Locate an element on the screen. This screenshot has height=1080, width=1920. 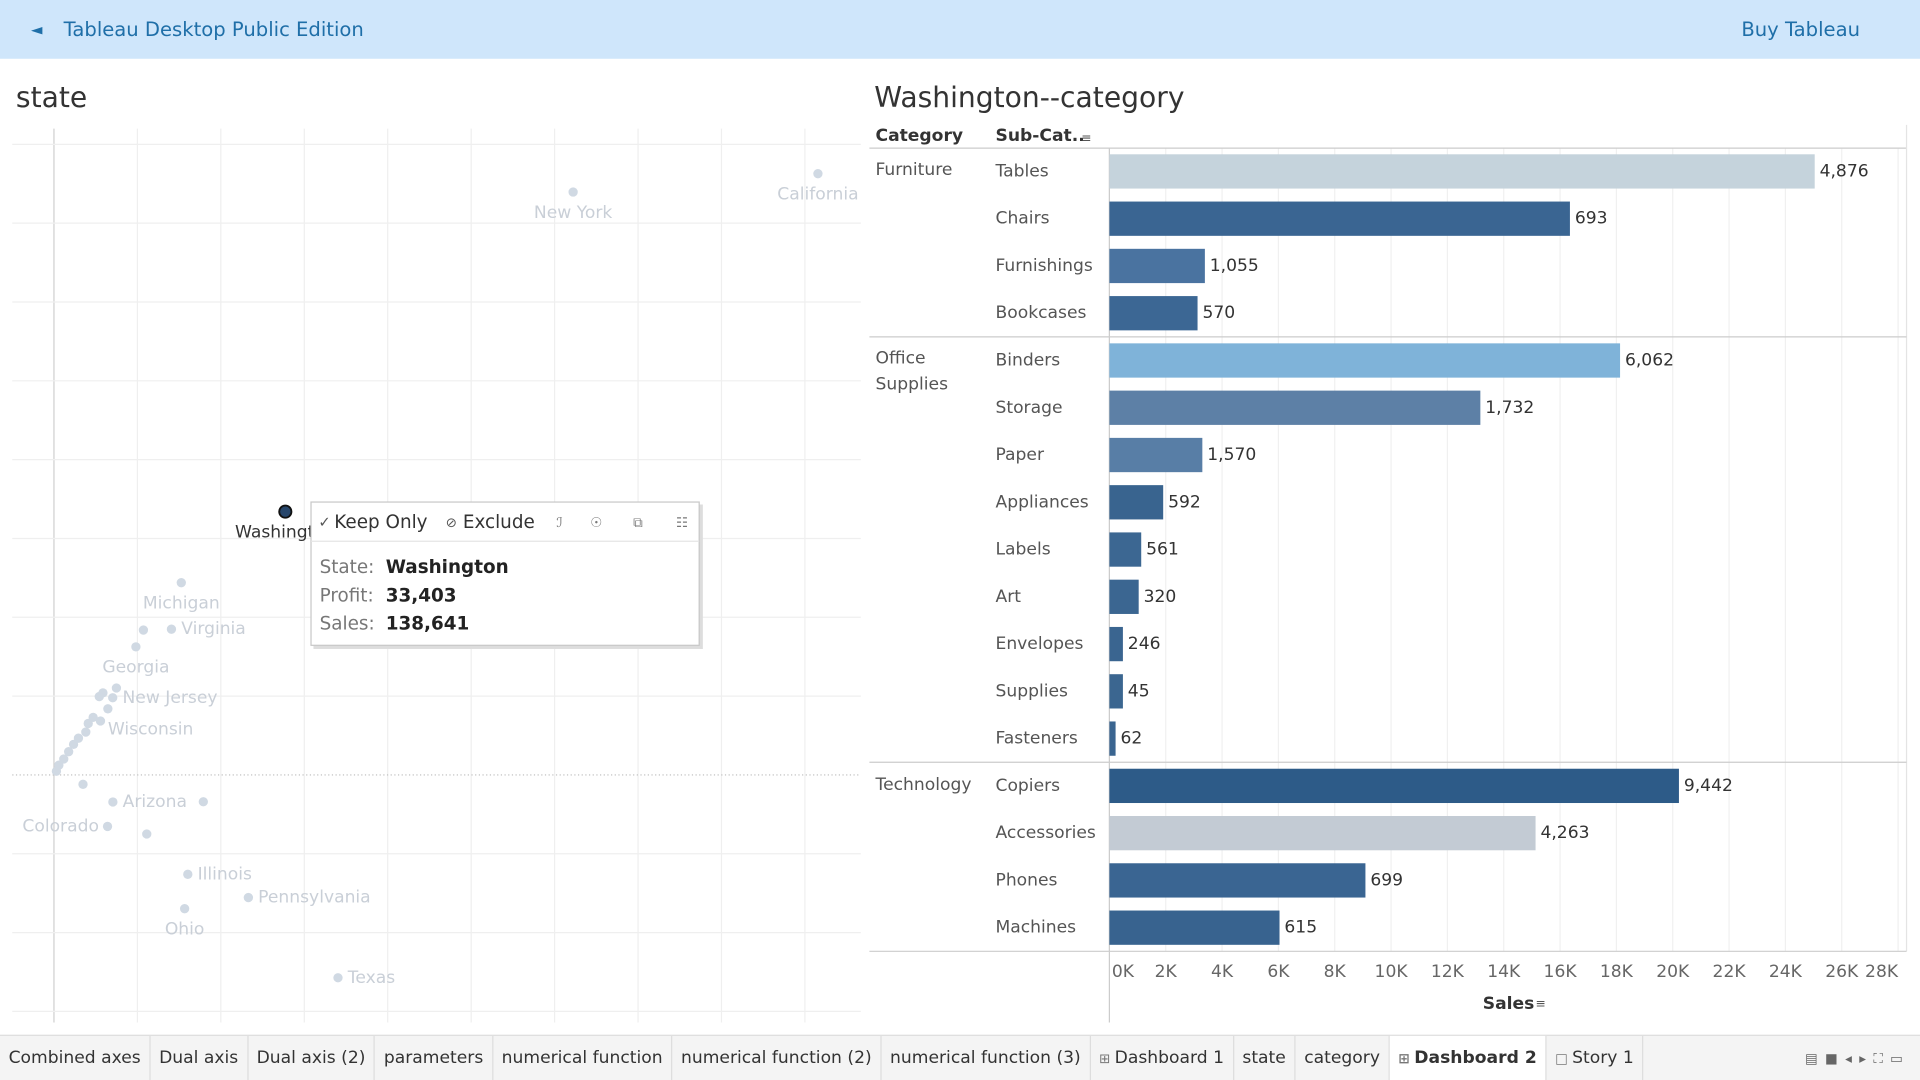
tab-label: Dual axis is located at coordinates (199, 1058).